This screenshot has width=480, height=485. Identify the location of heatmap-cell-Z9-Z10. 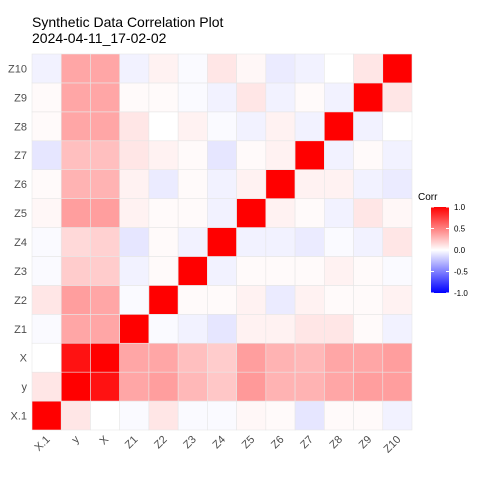
(397, 97).